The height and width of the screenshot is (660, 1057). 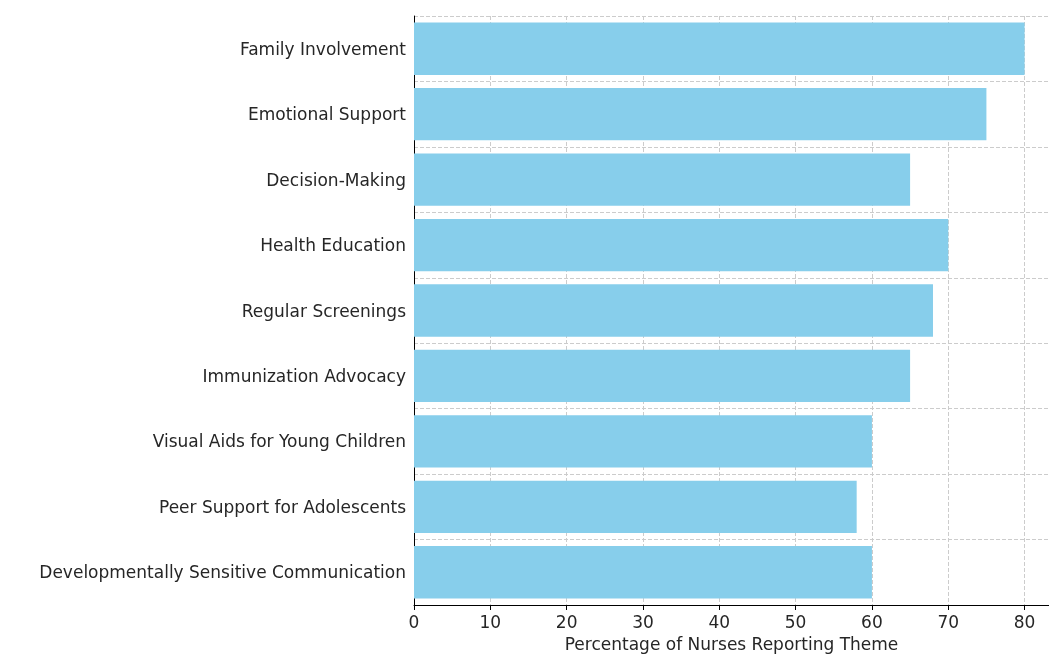 What do you see at coordinates (948, 621) in the screenshot?
I see `x-tick-label: 70` at bounding box center [948, 621].